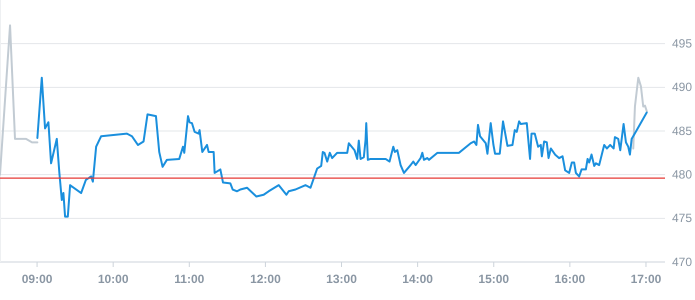 This screenshot has width=695, height=300. I want to click on y-tick-label: 475, so click(682, 218).